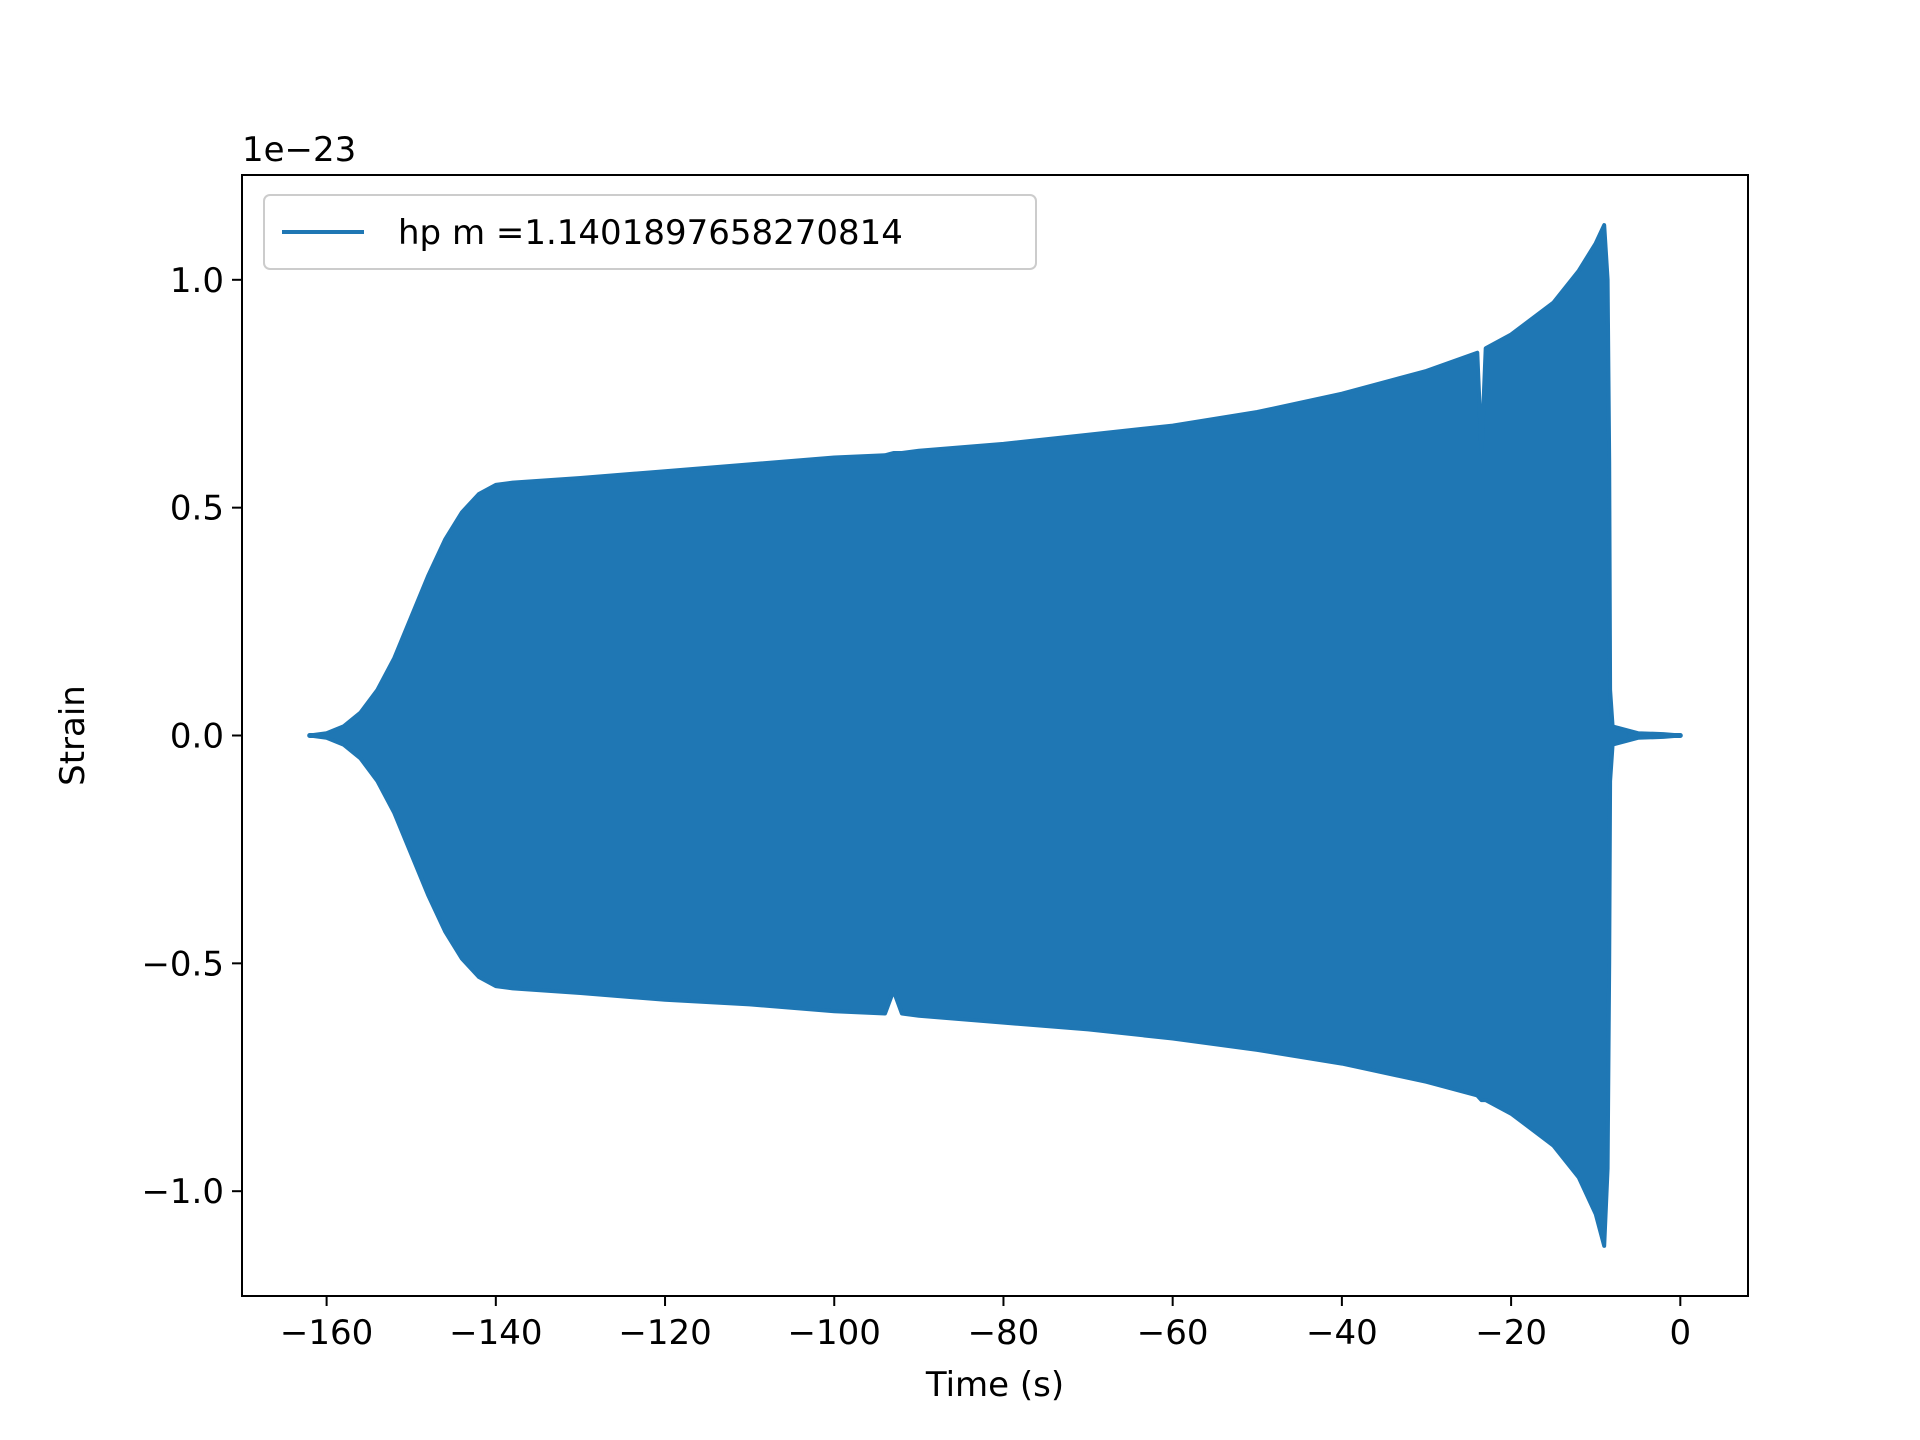 The image size is (1920, 1440). Describe the element at coordinates (197, 509) in the screenshot. I see `y-tick-label: 0.5` at that location.